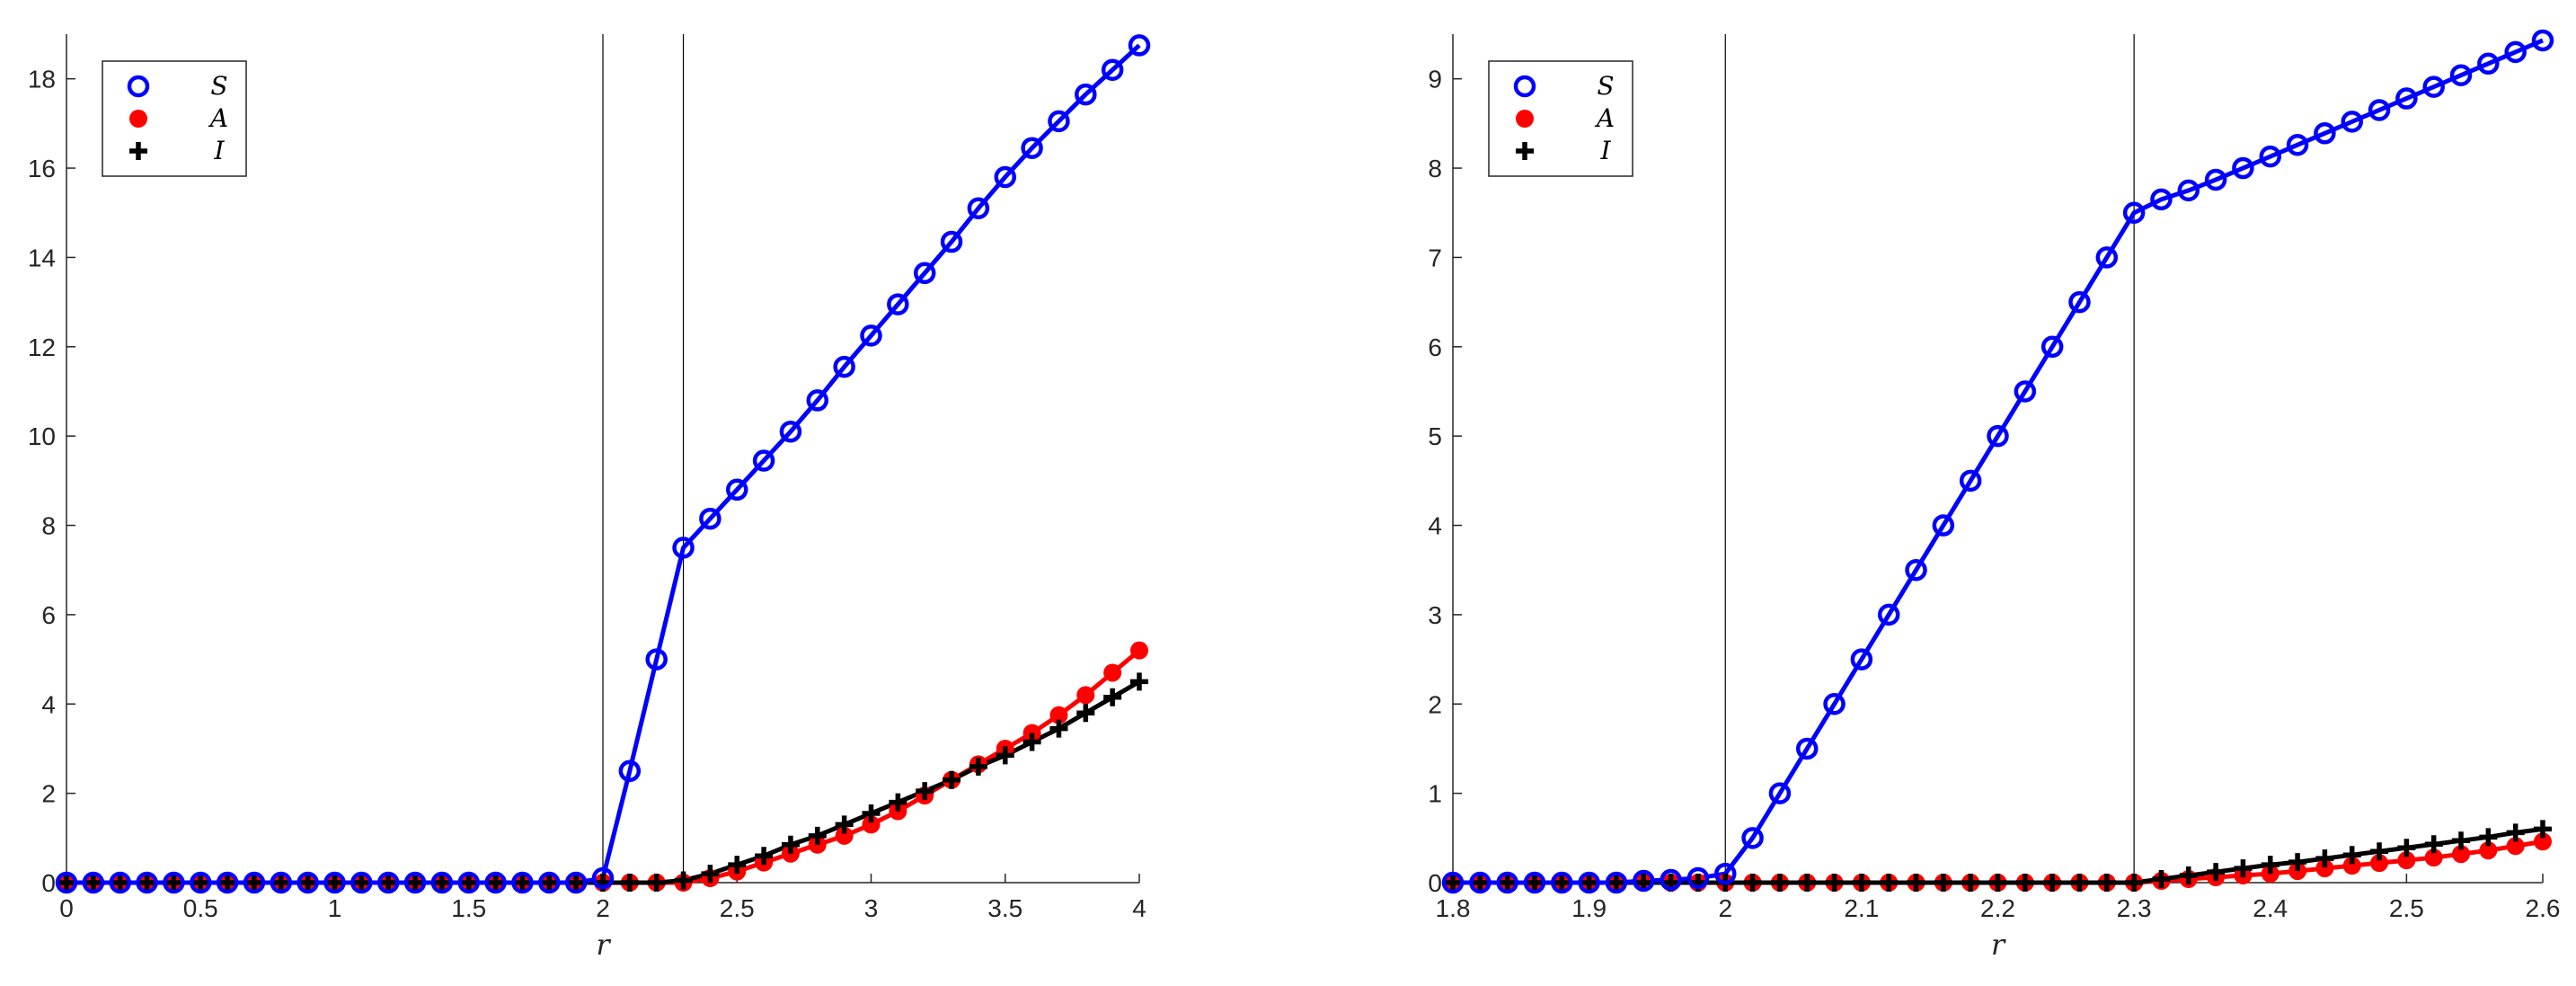  Describe the element at coordinates (1435, 704) in the screenshot. I see `y-tick-label: 2` at that location.